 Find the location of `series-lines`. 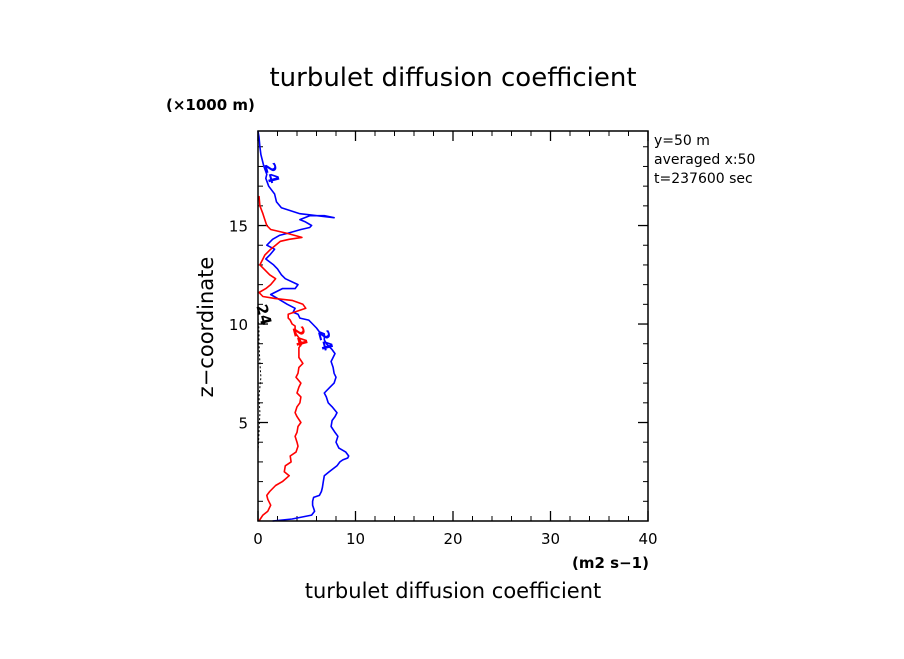

series-lines is located at coordinates (303, 326).